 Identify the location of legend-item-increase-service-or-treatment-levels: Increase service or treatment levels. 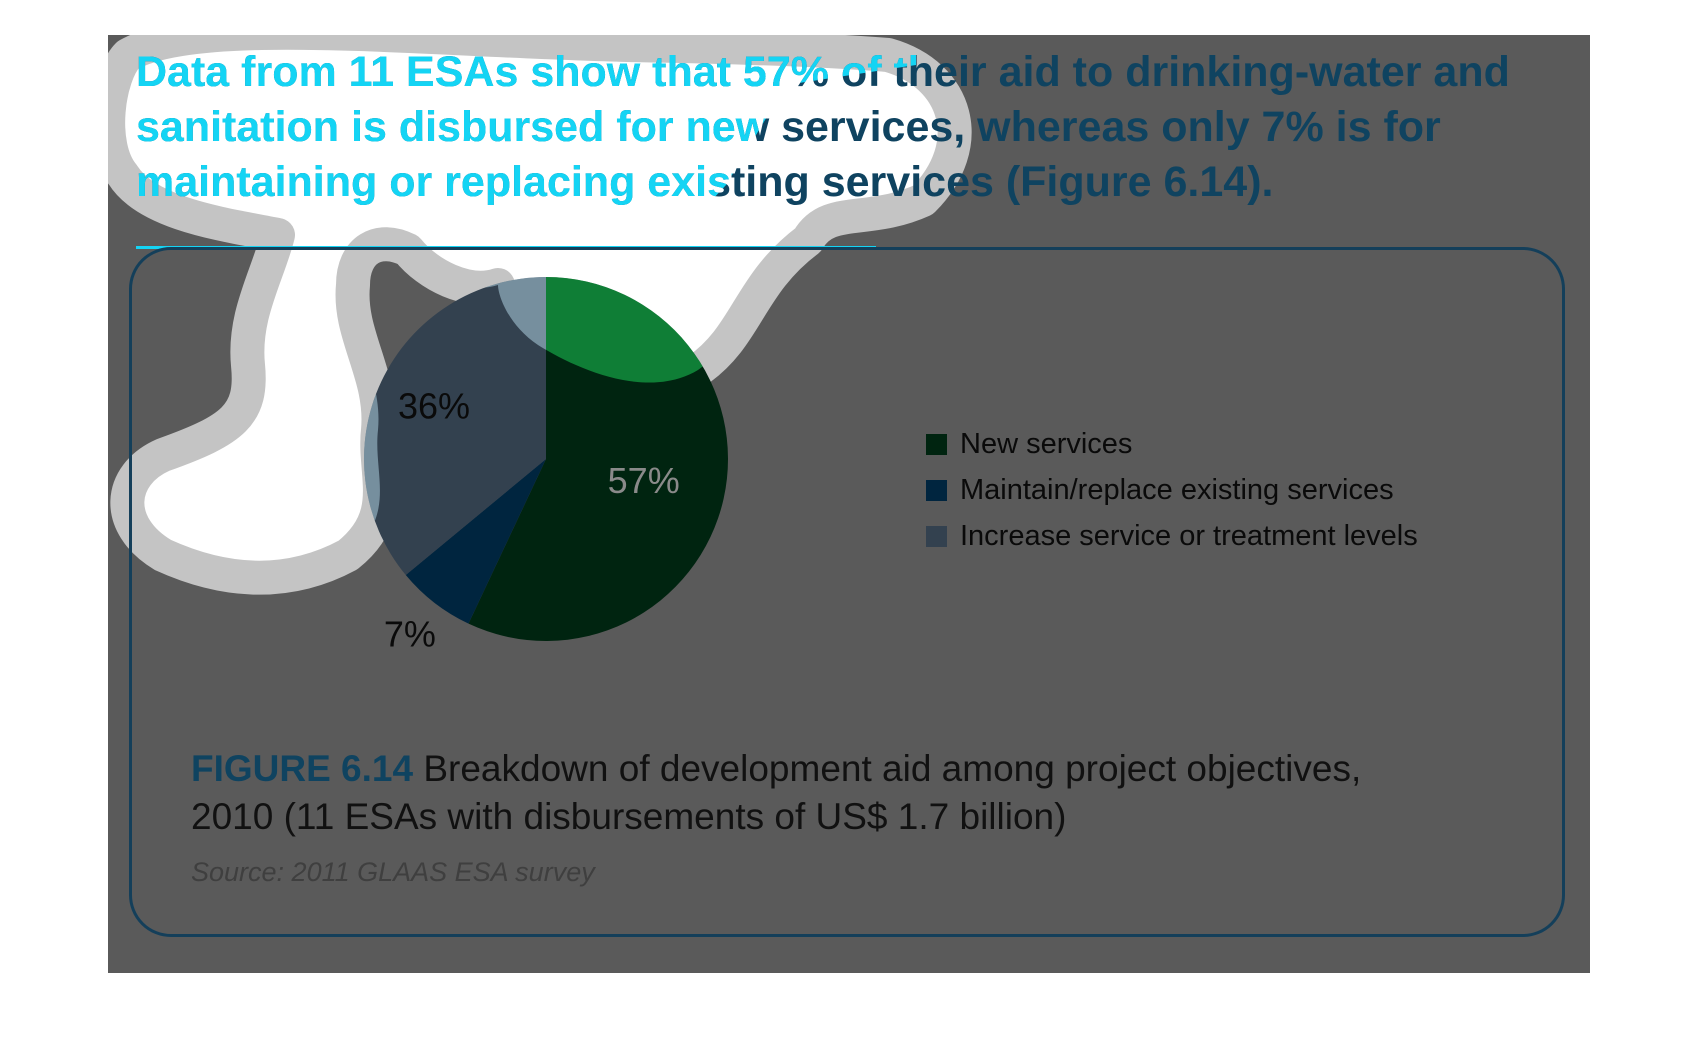
(1172, 536).